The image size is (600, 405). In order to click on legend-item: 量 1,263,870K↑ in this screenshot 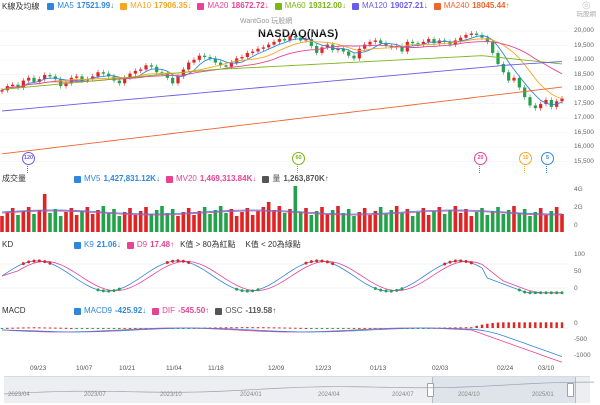, I will do `click(295, 179)`.